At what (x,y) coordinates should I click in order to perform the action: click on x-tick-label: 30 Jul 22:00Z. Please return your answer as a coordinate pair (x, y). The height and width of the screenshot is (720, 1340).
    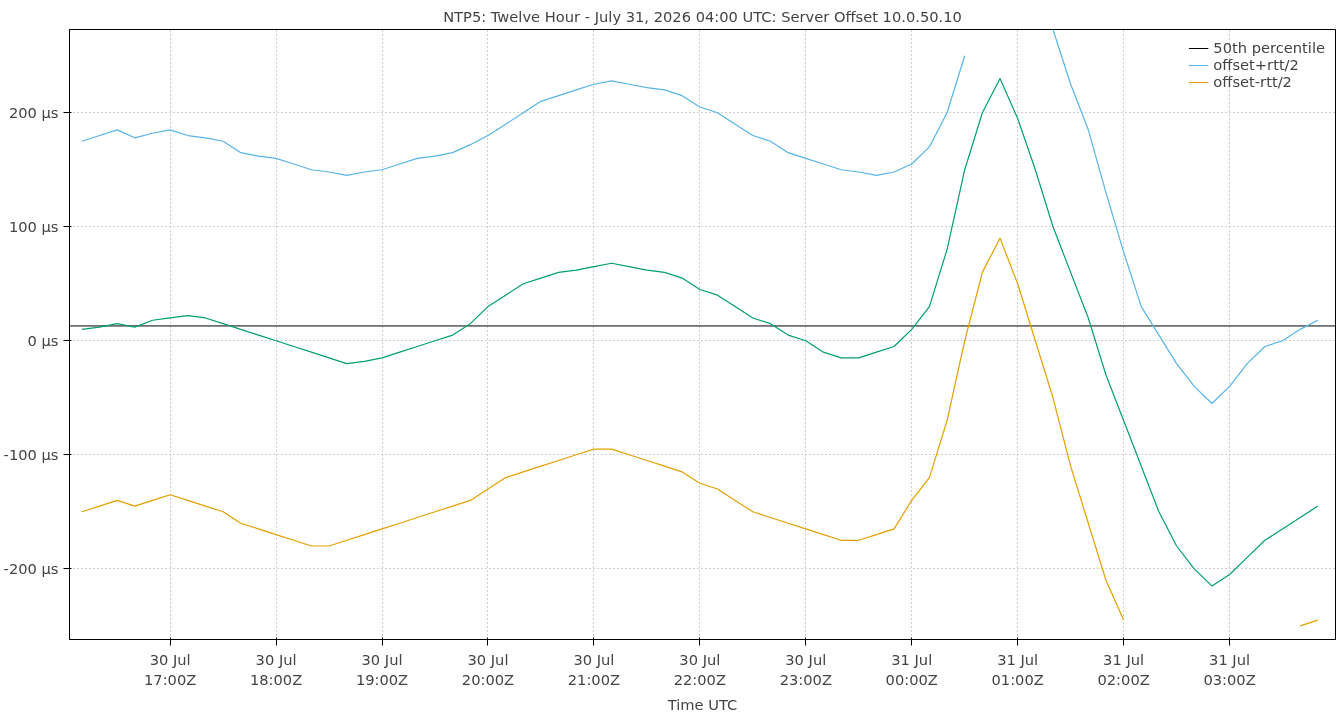
    Looking at the image, I should click on (699, 669).